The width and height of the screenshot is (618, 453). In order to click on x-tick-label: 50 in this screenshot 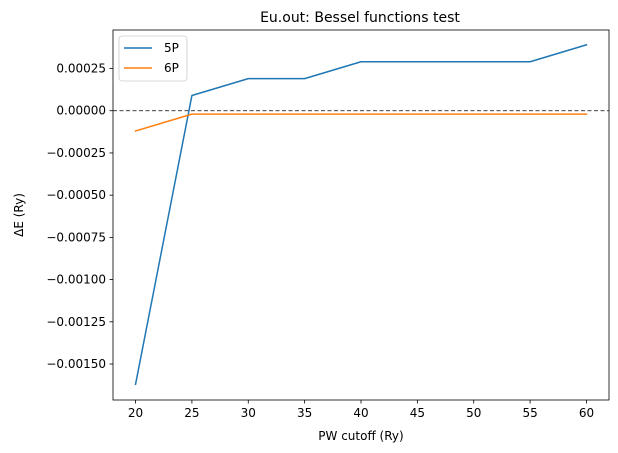, I will do `click(473, 413)`.